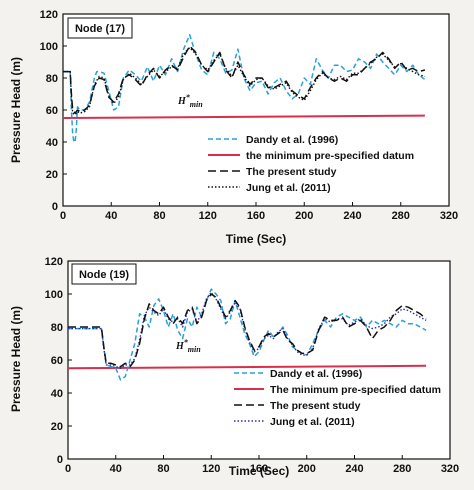 The image size is (474, 490). I want to click on node-label: Node (19), so click(104, 275).